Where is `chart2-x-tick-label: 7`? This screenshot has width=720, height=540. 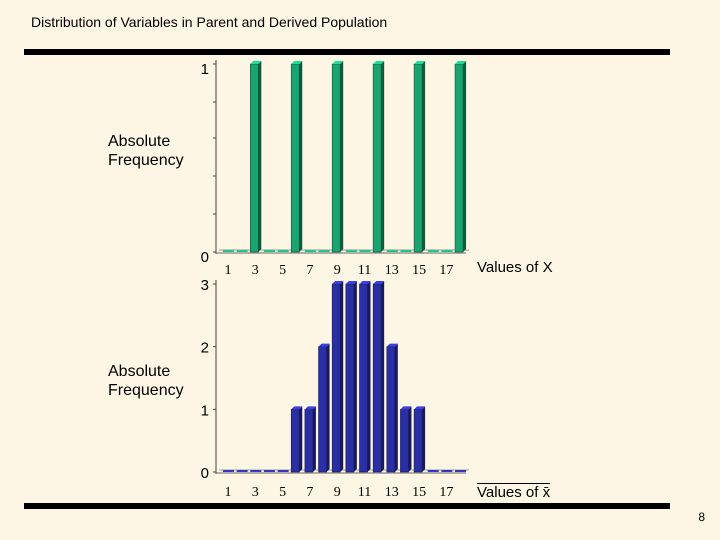
chart2-x-tick-label: 7 is located at coordinates (309, 492).